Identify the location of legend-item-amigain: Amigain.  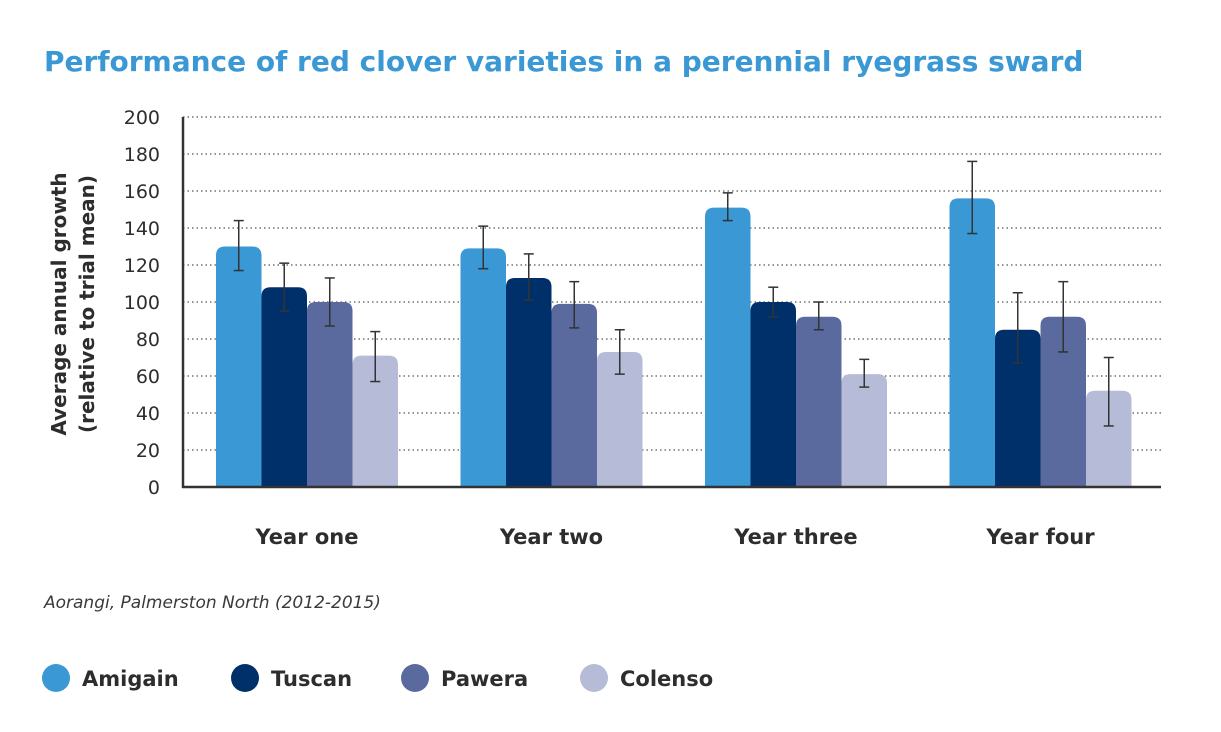
(110, 678).